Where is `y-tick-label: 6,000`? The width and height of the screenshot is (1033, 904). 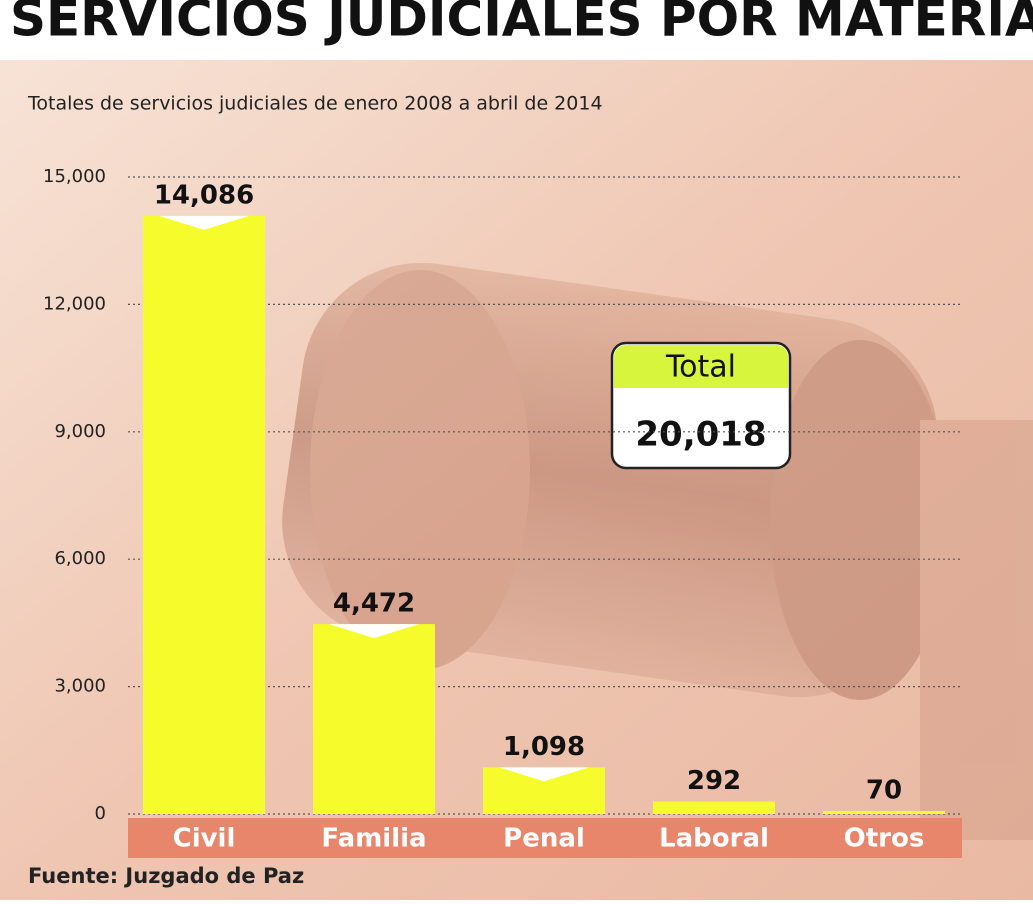 y-tick-label: 6,000 is located at coordinates (80, 558).